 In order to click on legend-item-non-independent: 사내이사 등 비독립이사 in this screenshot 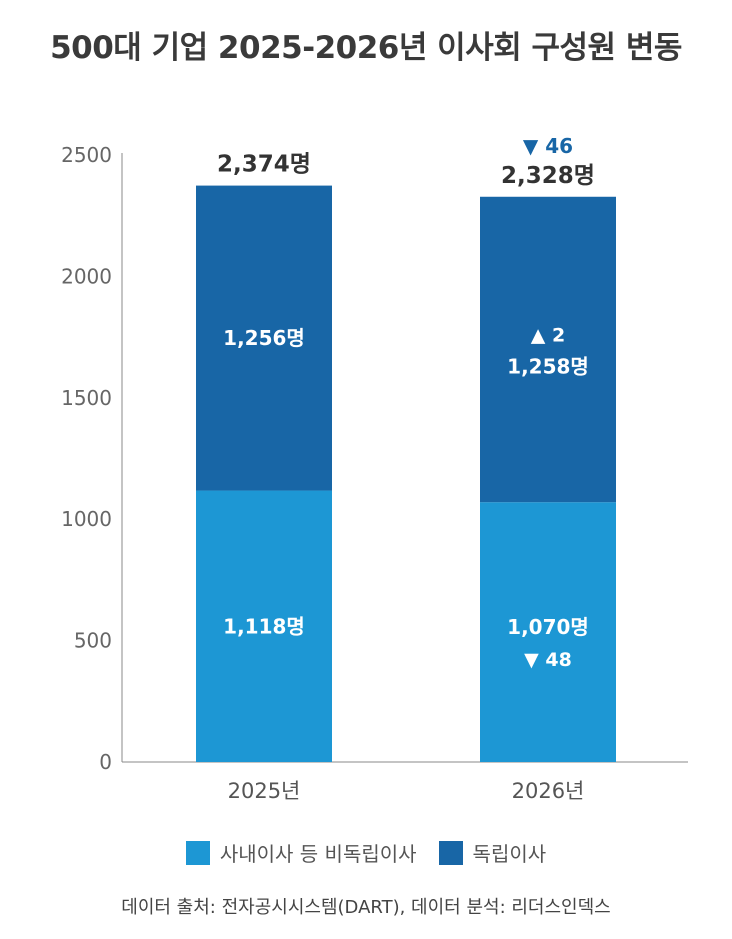, I will do `click(301, 852)`.